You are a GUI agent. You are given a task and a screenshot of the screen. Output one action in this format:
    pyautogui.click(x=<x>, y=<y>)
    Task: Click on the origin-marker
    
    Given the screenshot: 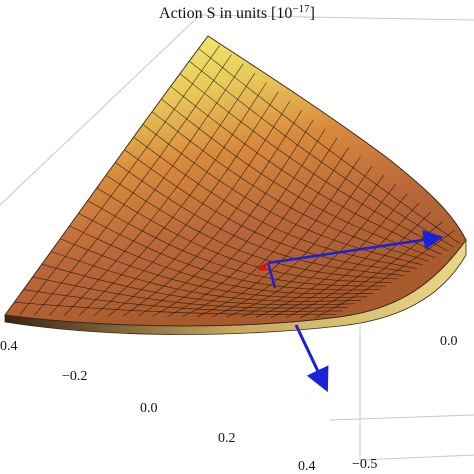 What is the action you would take?
    pyautogui.click(x=263, y=268)
    